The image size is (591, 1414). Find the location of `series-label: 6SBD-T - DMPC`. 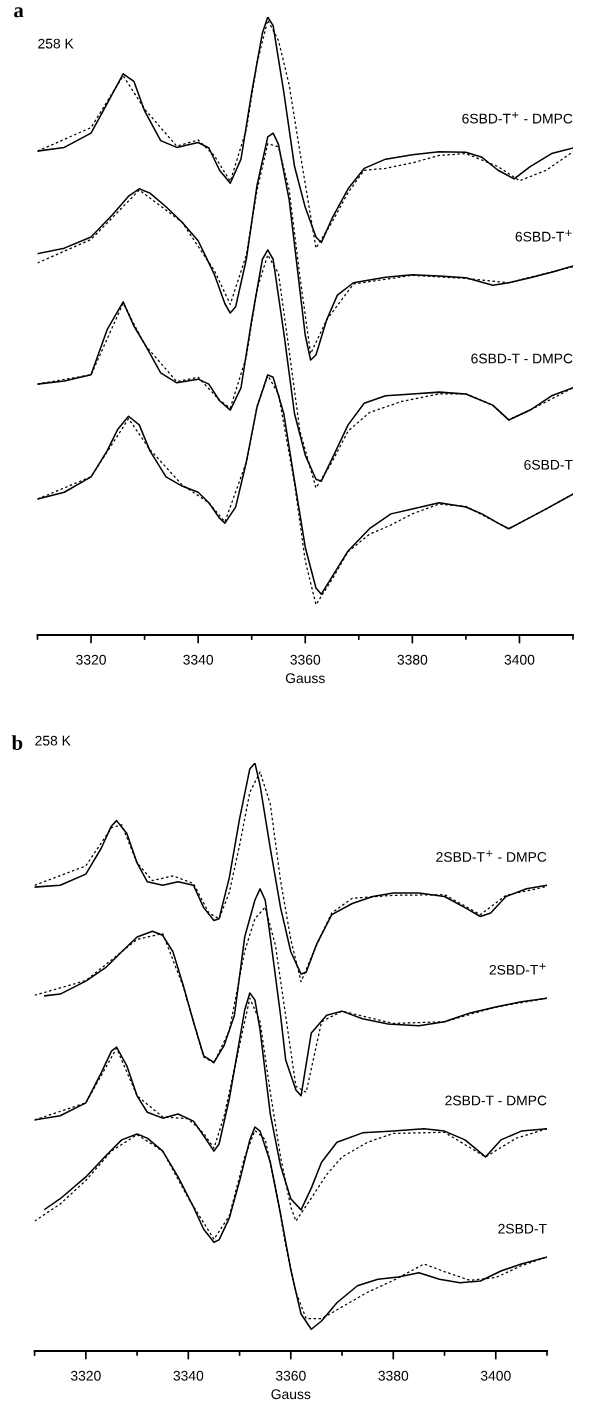

series-label: 6SBD-T - DMPC is located at coordinates (522, 358).